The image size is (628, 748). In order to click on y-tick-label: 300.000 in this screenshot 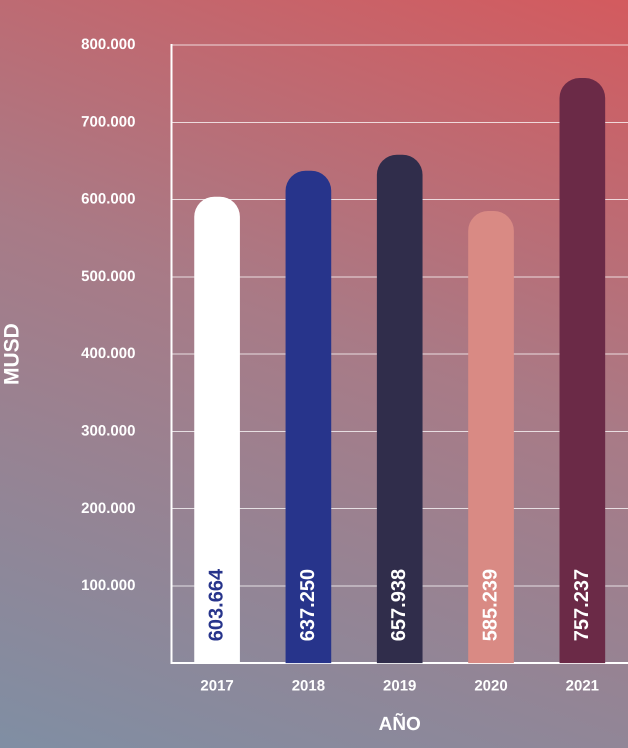, I will do `click(108, 431)`.